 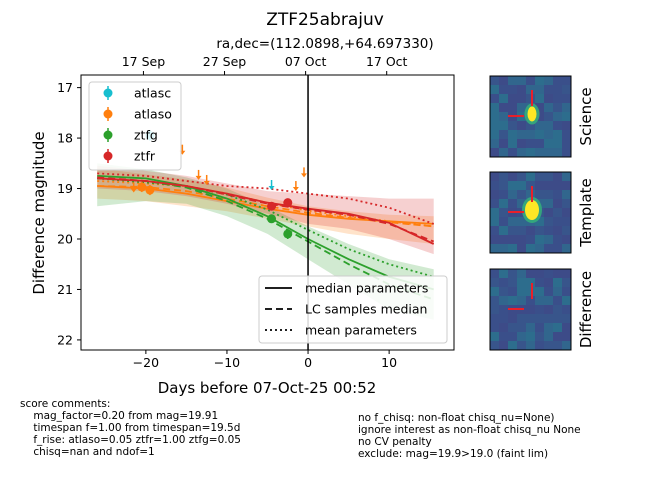 What do you see at coordinates (542, 116) in the screenshot?
I see `cutout-science: Science` at bounding box center [542, 116].